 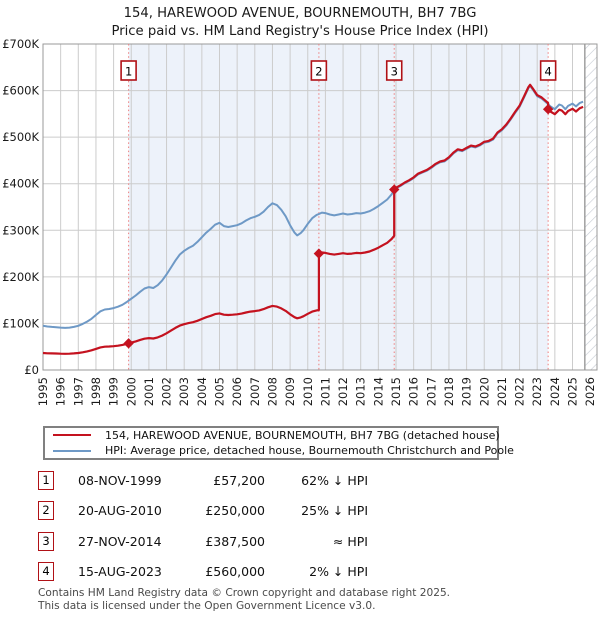 What do you see at coordinates (449, 391) in the screenshot?
I see `x-tick-label: 2018` at bounding box center [449, 391].